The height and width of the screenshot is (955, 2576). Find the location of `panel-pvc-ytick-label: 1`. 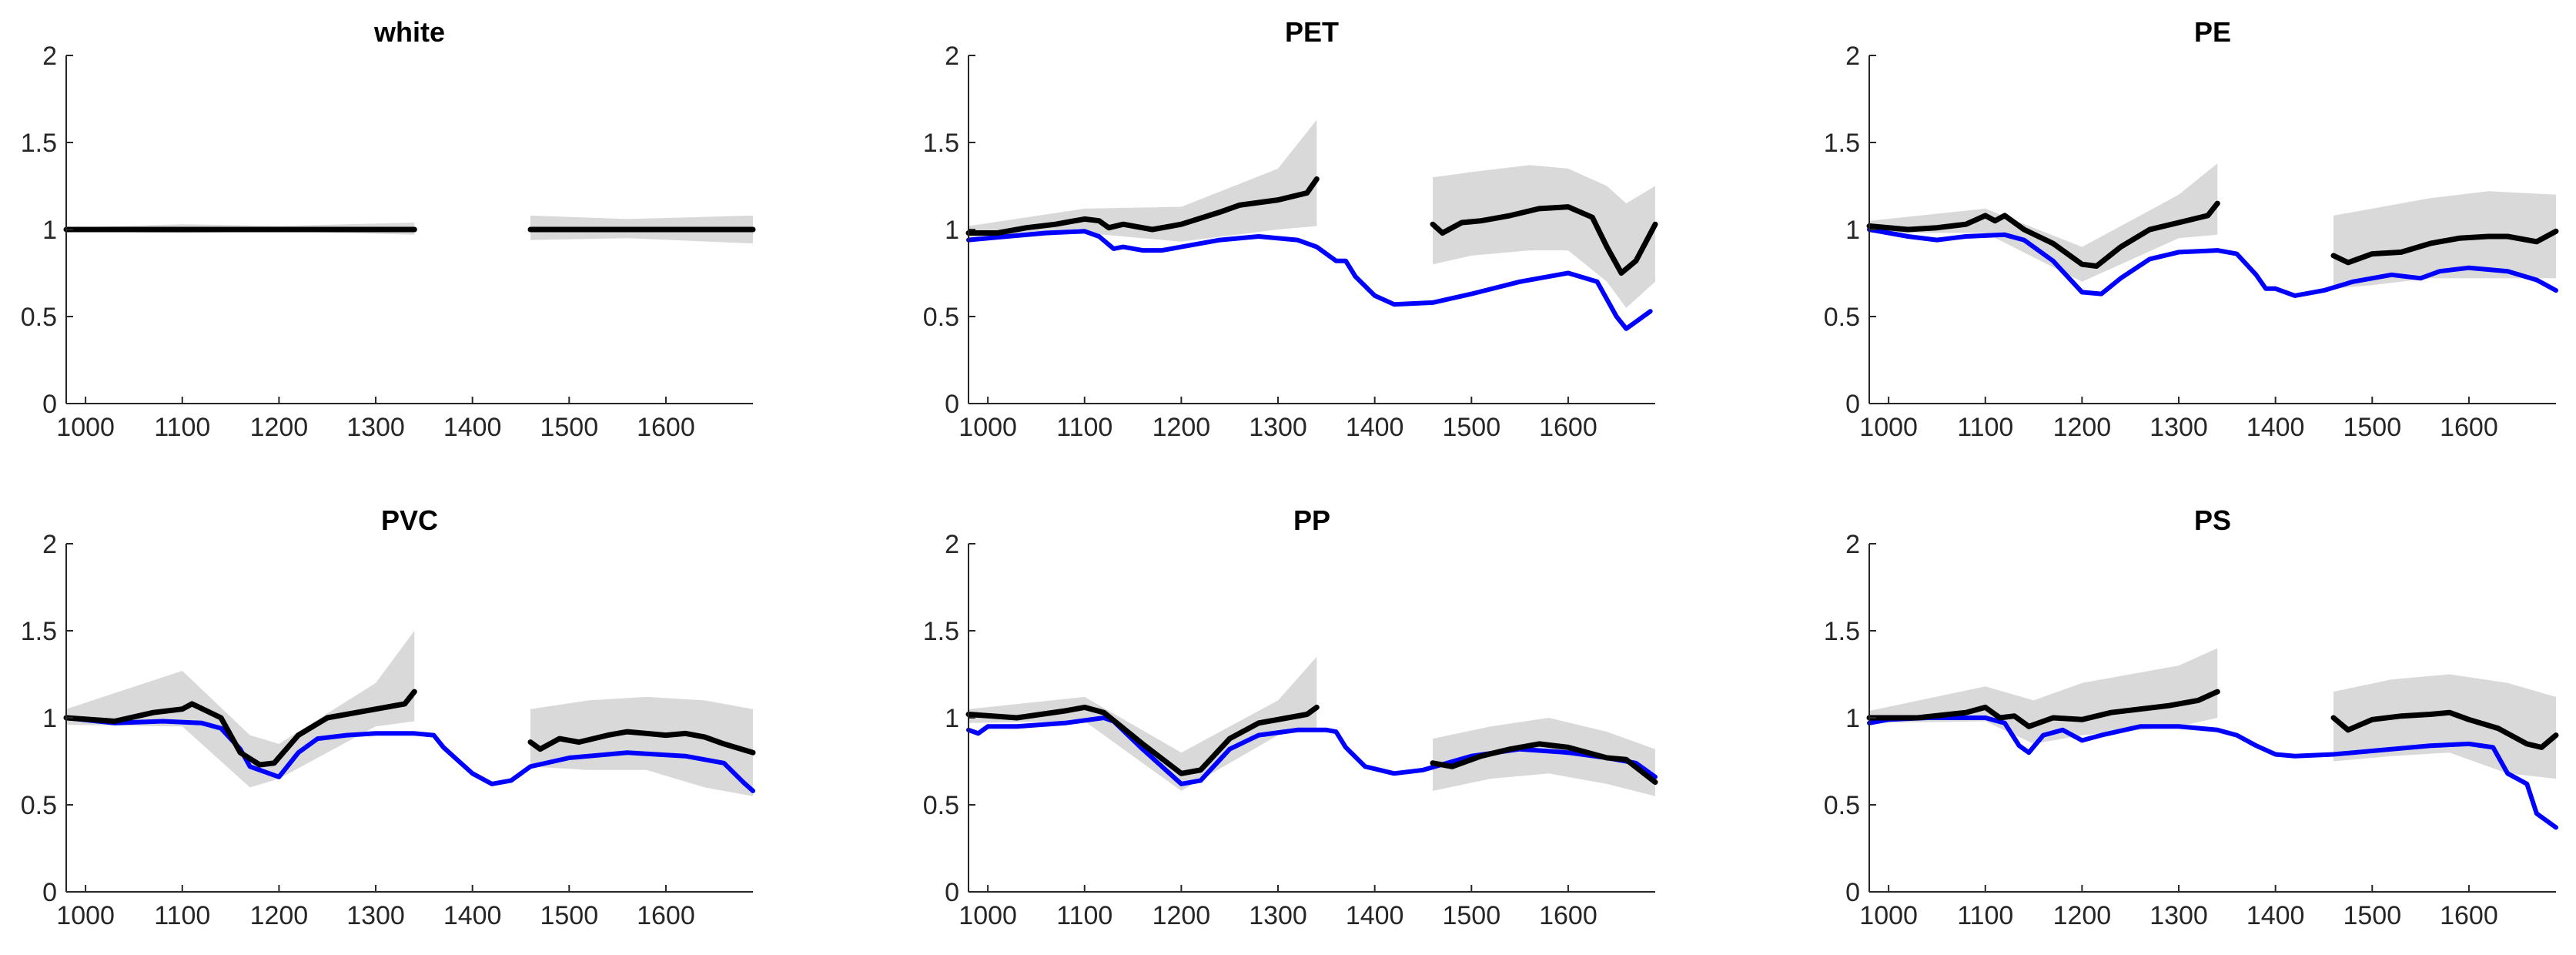

panel-pvc-ytick-label: 1 is located at coordinates (50, 718).